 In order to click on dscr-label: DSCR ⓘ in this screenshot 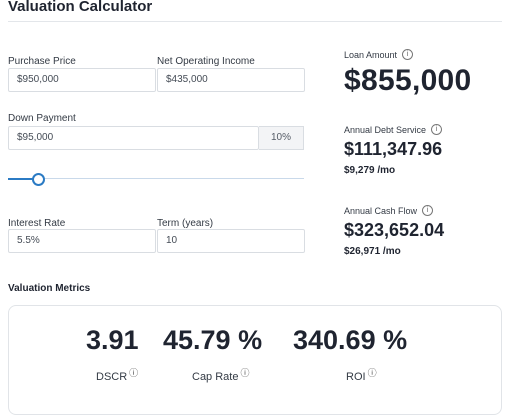, I will do `click(117, 375)`.